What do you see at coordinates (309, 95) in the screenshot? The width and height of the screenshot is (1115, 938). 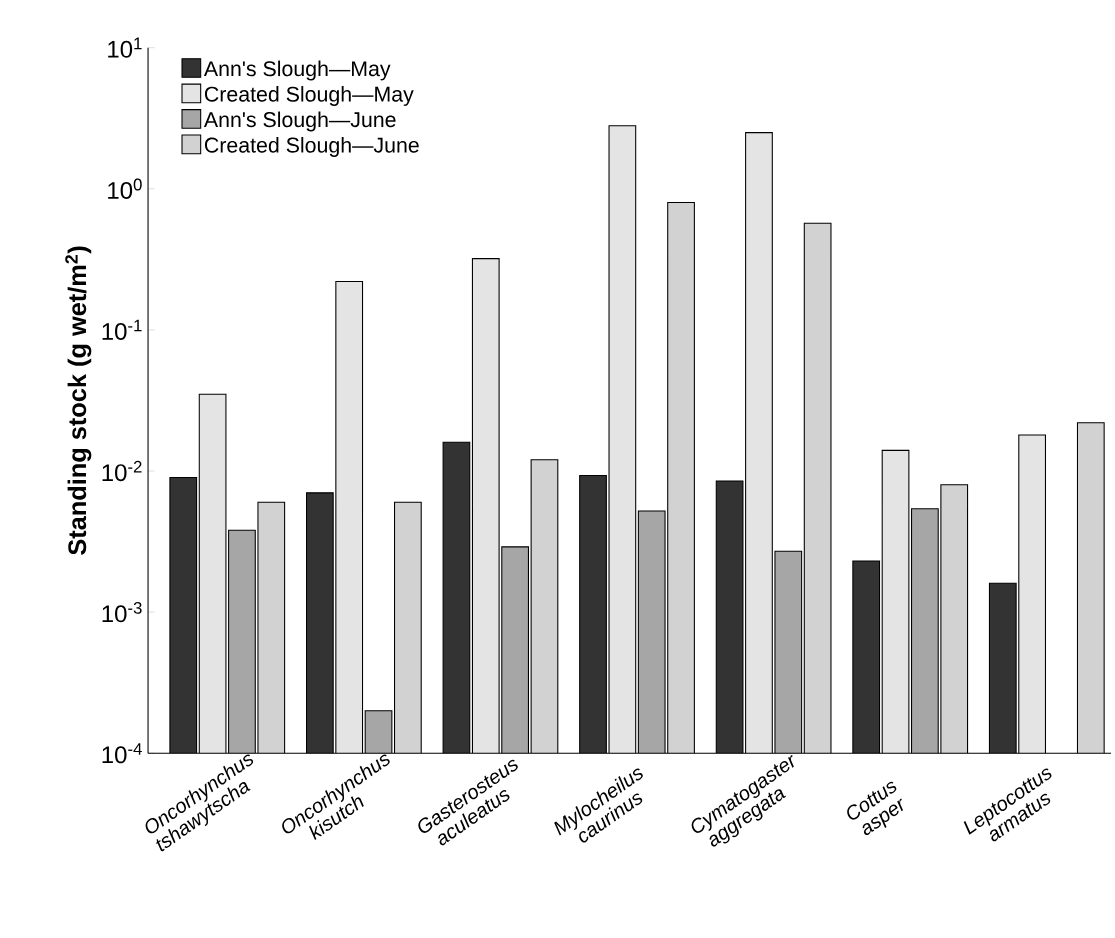 I see `legend-label: Created Slough—May` at bounding box center [309, 95].